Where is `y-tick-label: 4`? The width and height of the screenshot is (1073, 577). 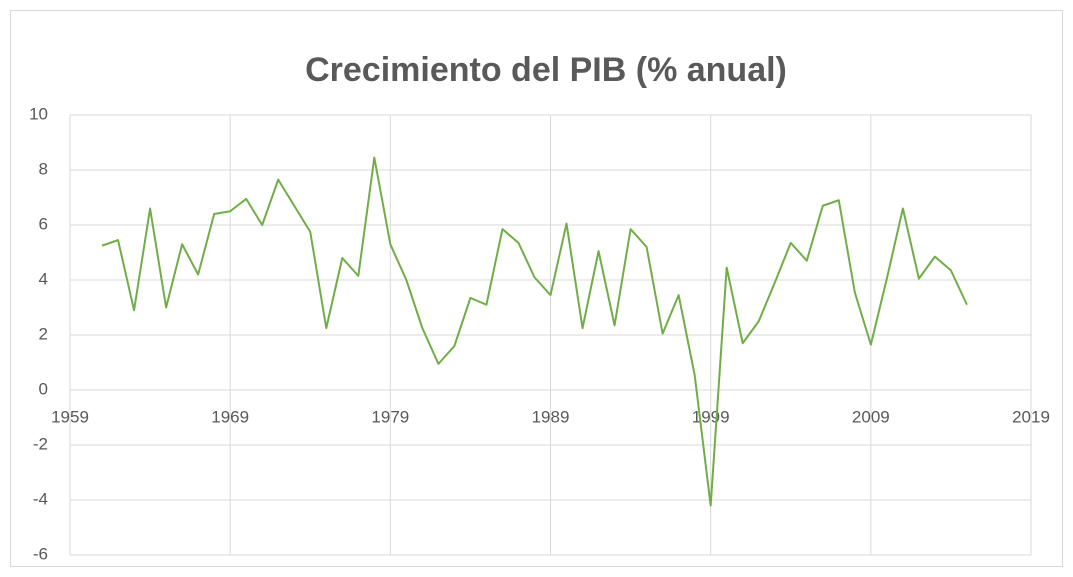
y-tick-label: 4 is located at coordinates (43, 278).